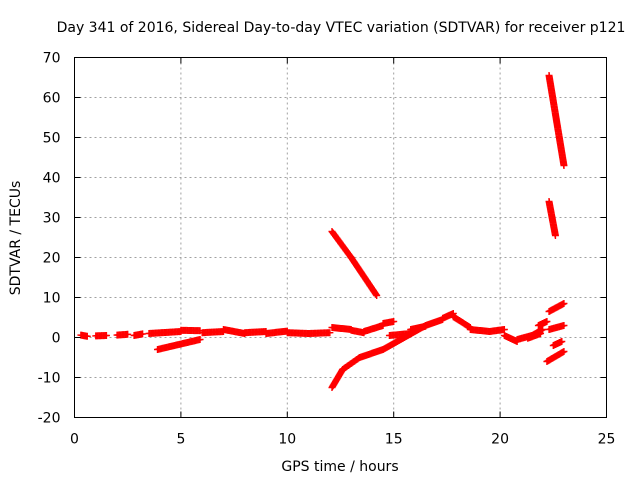  What do you see at coordinates (52, 219) in the screenshot?
I see `y-tick-label: 30` at bounding box center [52, 219].